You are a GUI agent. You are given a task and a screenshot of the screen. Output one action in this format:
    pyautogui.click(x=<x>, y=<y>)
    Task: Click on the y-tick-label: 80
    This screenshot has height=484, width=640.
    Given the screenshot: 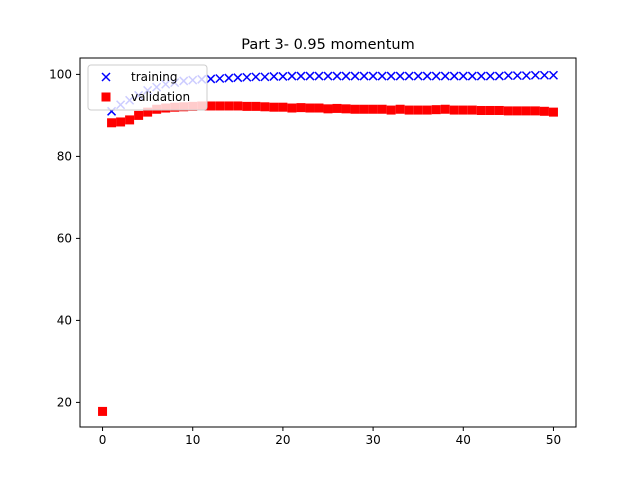 What is the action you would take?
    pyautogui.click(x=64, y=156)
    